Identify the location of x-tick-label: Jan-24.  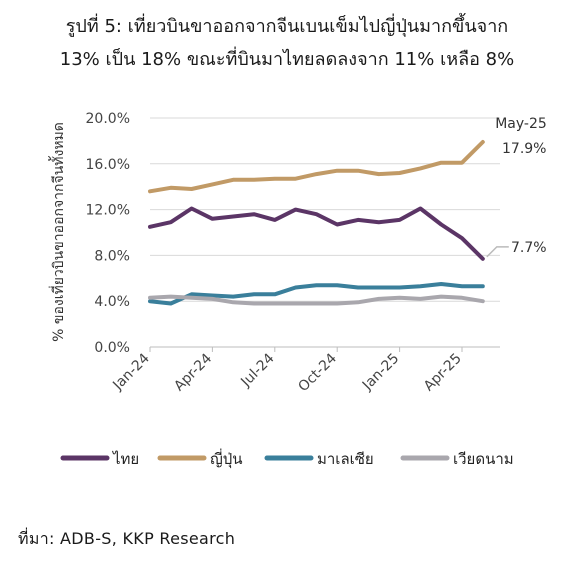
(131, 372).